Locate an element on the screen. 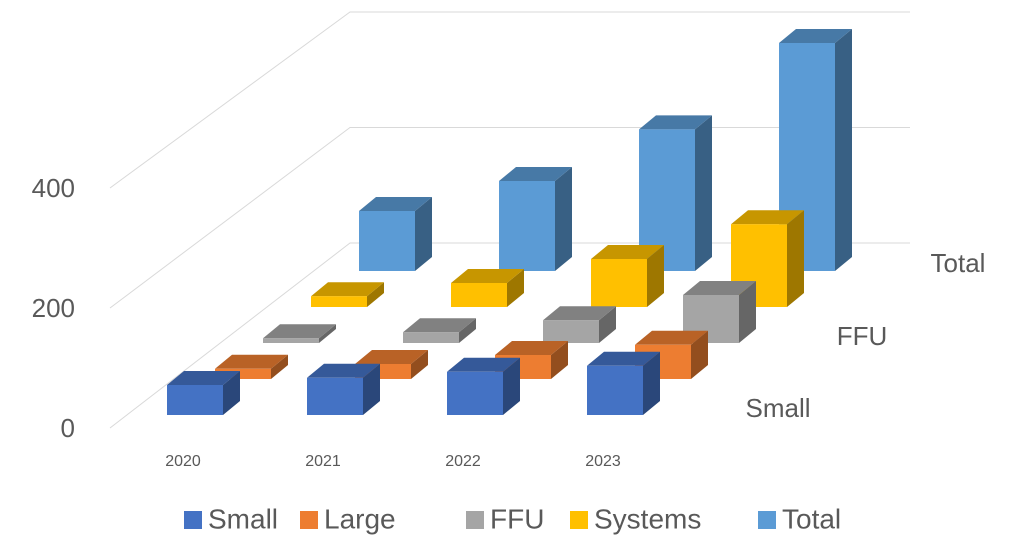  depth-label: FFU is located at coordinates (862, 336).